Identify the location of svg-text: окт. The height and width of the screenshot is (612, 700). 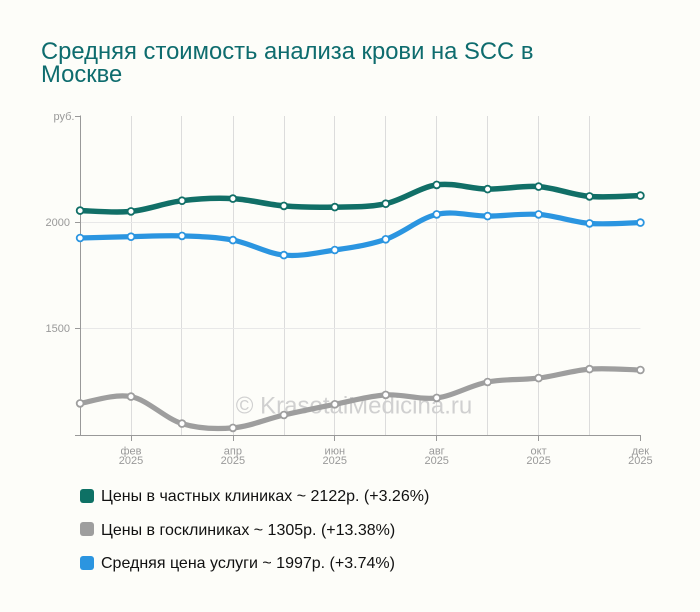
(539, 452).